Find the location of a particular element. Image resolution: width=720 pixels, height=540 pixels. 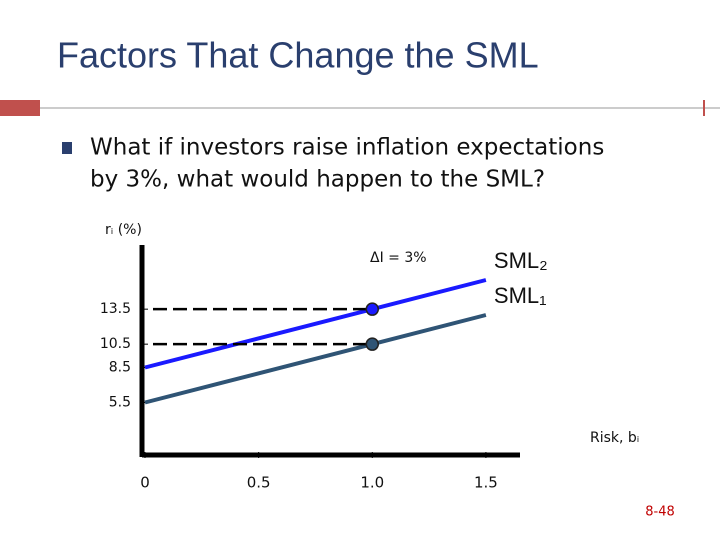

bullet-marker is located at coordinates (67, 148).